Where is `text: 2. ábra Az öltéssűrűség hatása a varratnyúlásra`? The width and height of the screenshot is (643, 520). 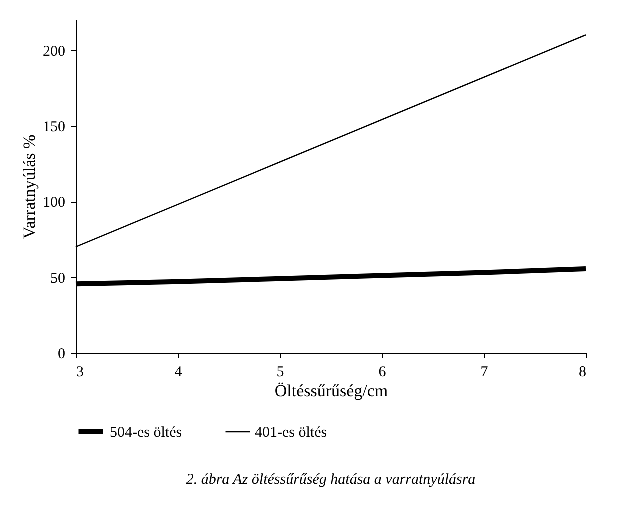
text: 2. ábra Az öltéssűrűség hatása a varratnyúlásra is located at coordinates (331, 480).